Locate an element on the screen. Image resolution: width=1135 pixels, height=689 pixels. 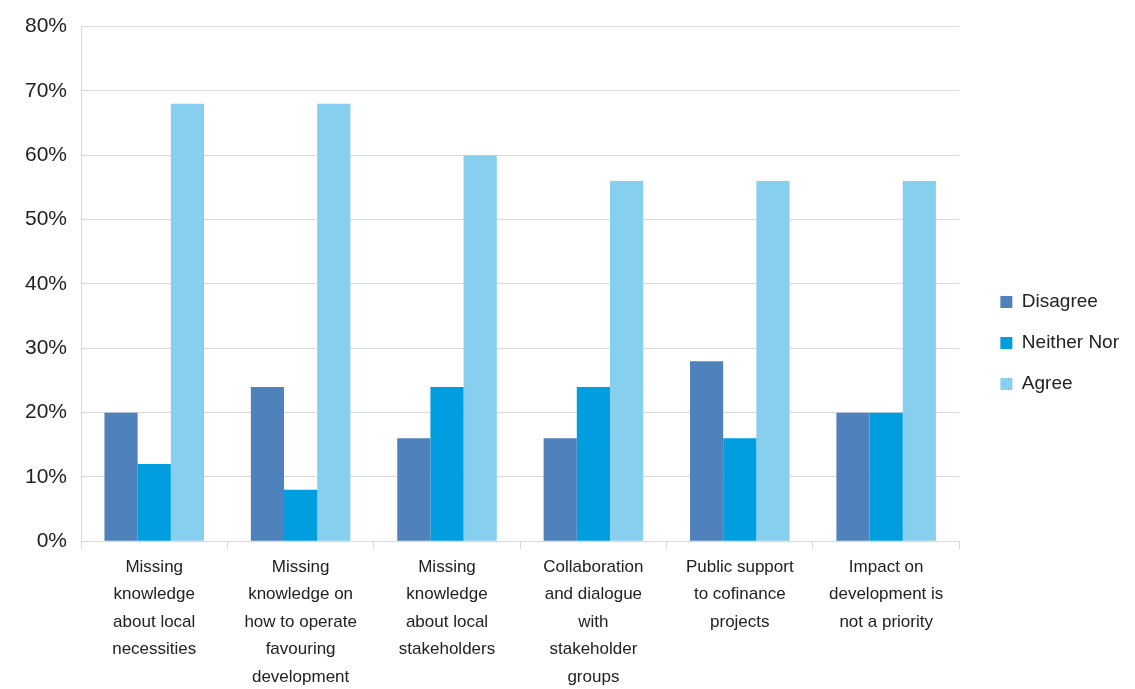
y-tick-label: 80% is located at coordinates (46, 25).